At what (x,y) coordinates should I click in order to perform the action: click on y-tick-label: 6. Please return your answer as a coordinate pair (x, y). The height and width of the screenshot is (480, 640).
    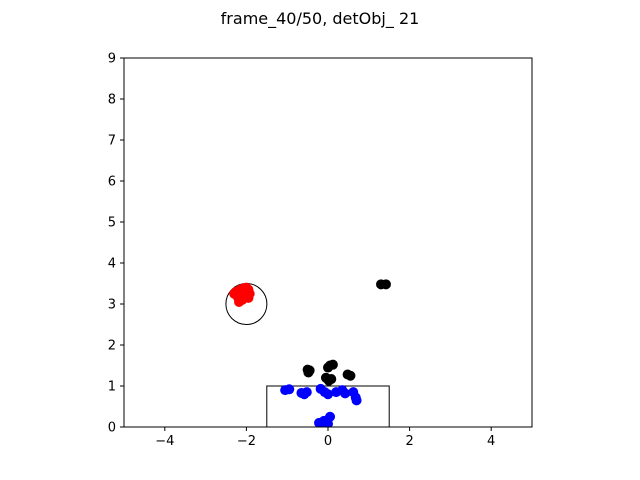
    Looking at the image, I should click on (112, 182).